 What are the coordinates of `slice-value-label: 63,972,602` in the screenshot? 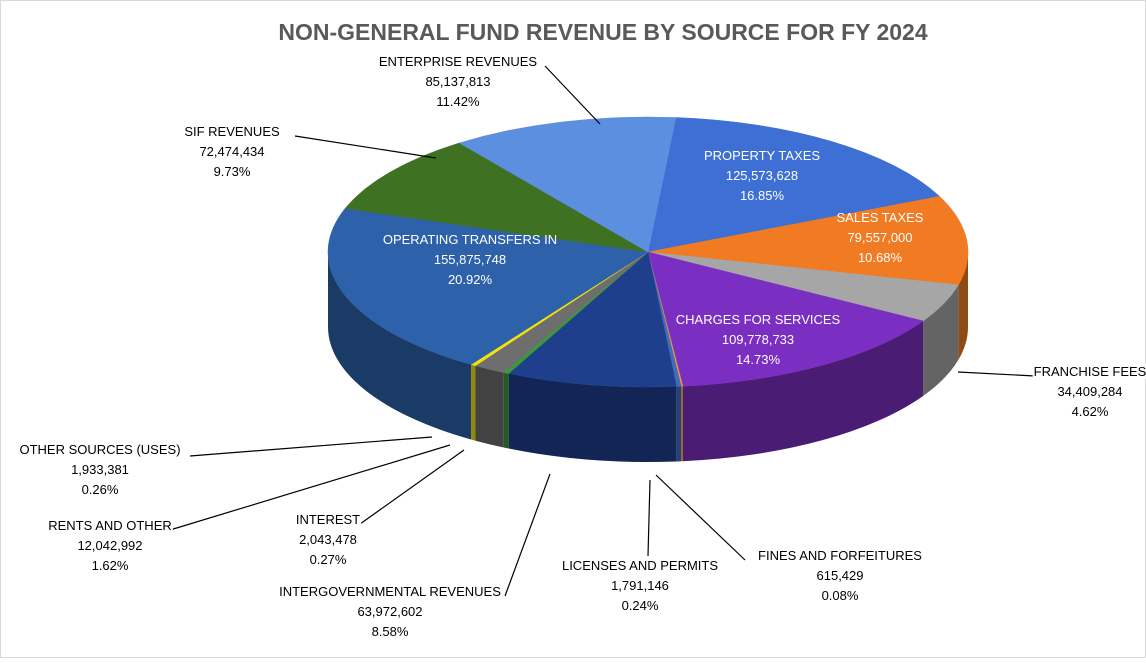 It's located at (389, 611).